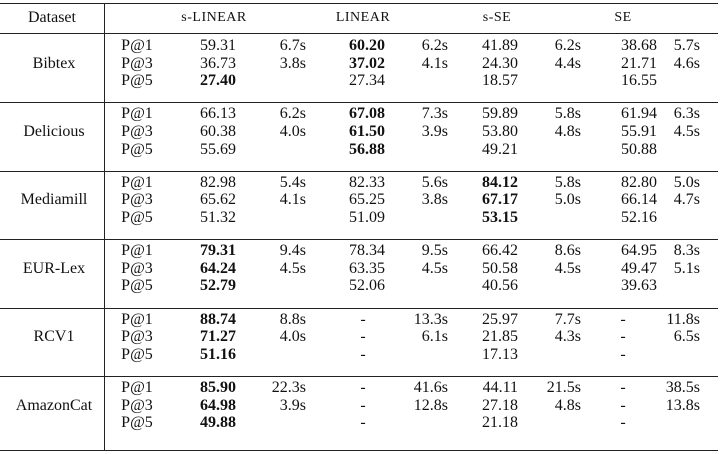  I want to click on precision-value: 52.79, so click(218, 286).